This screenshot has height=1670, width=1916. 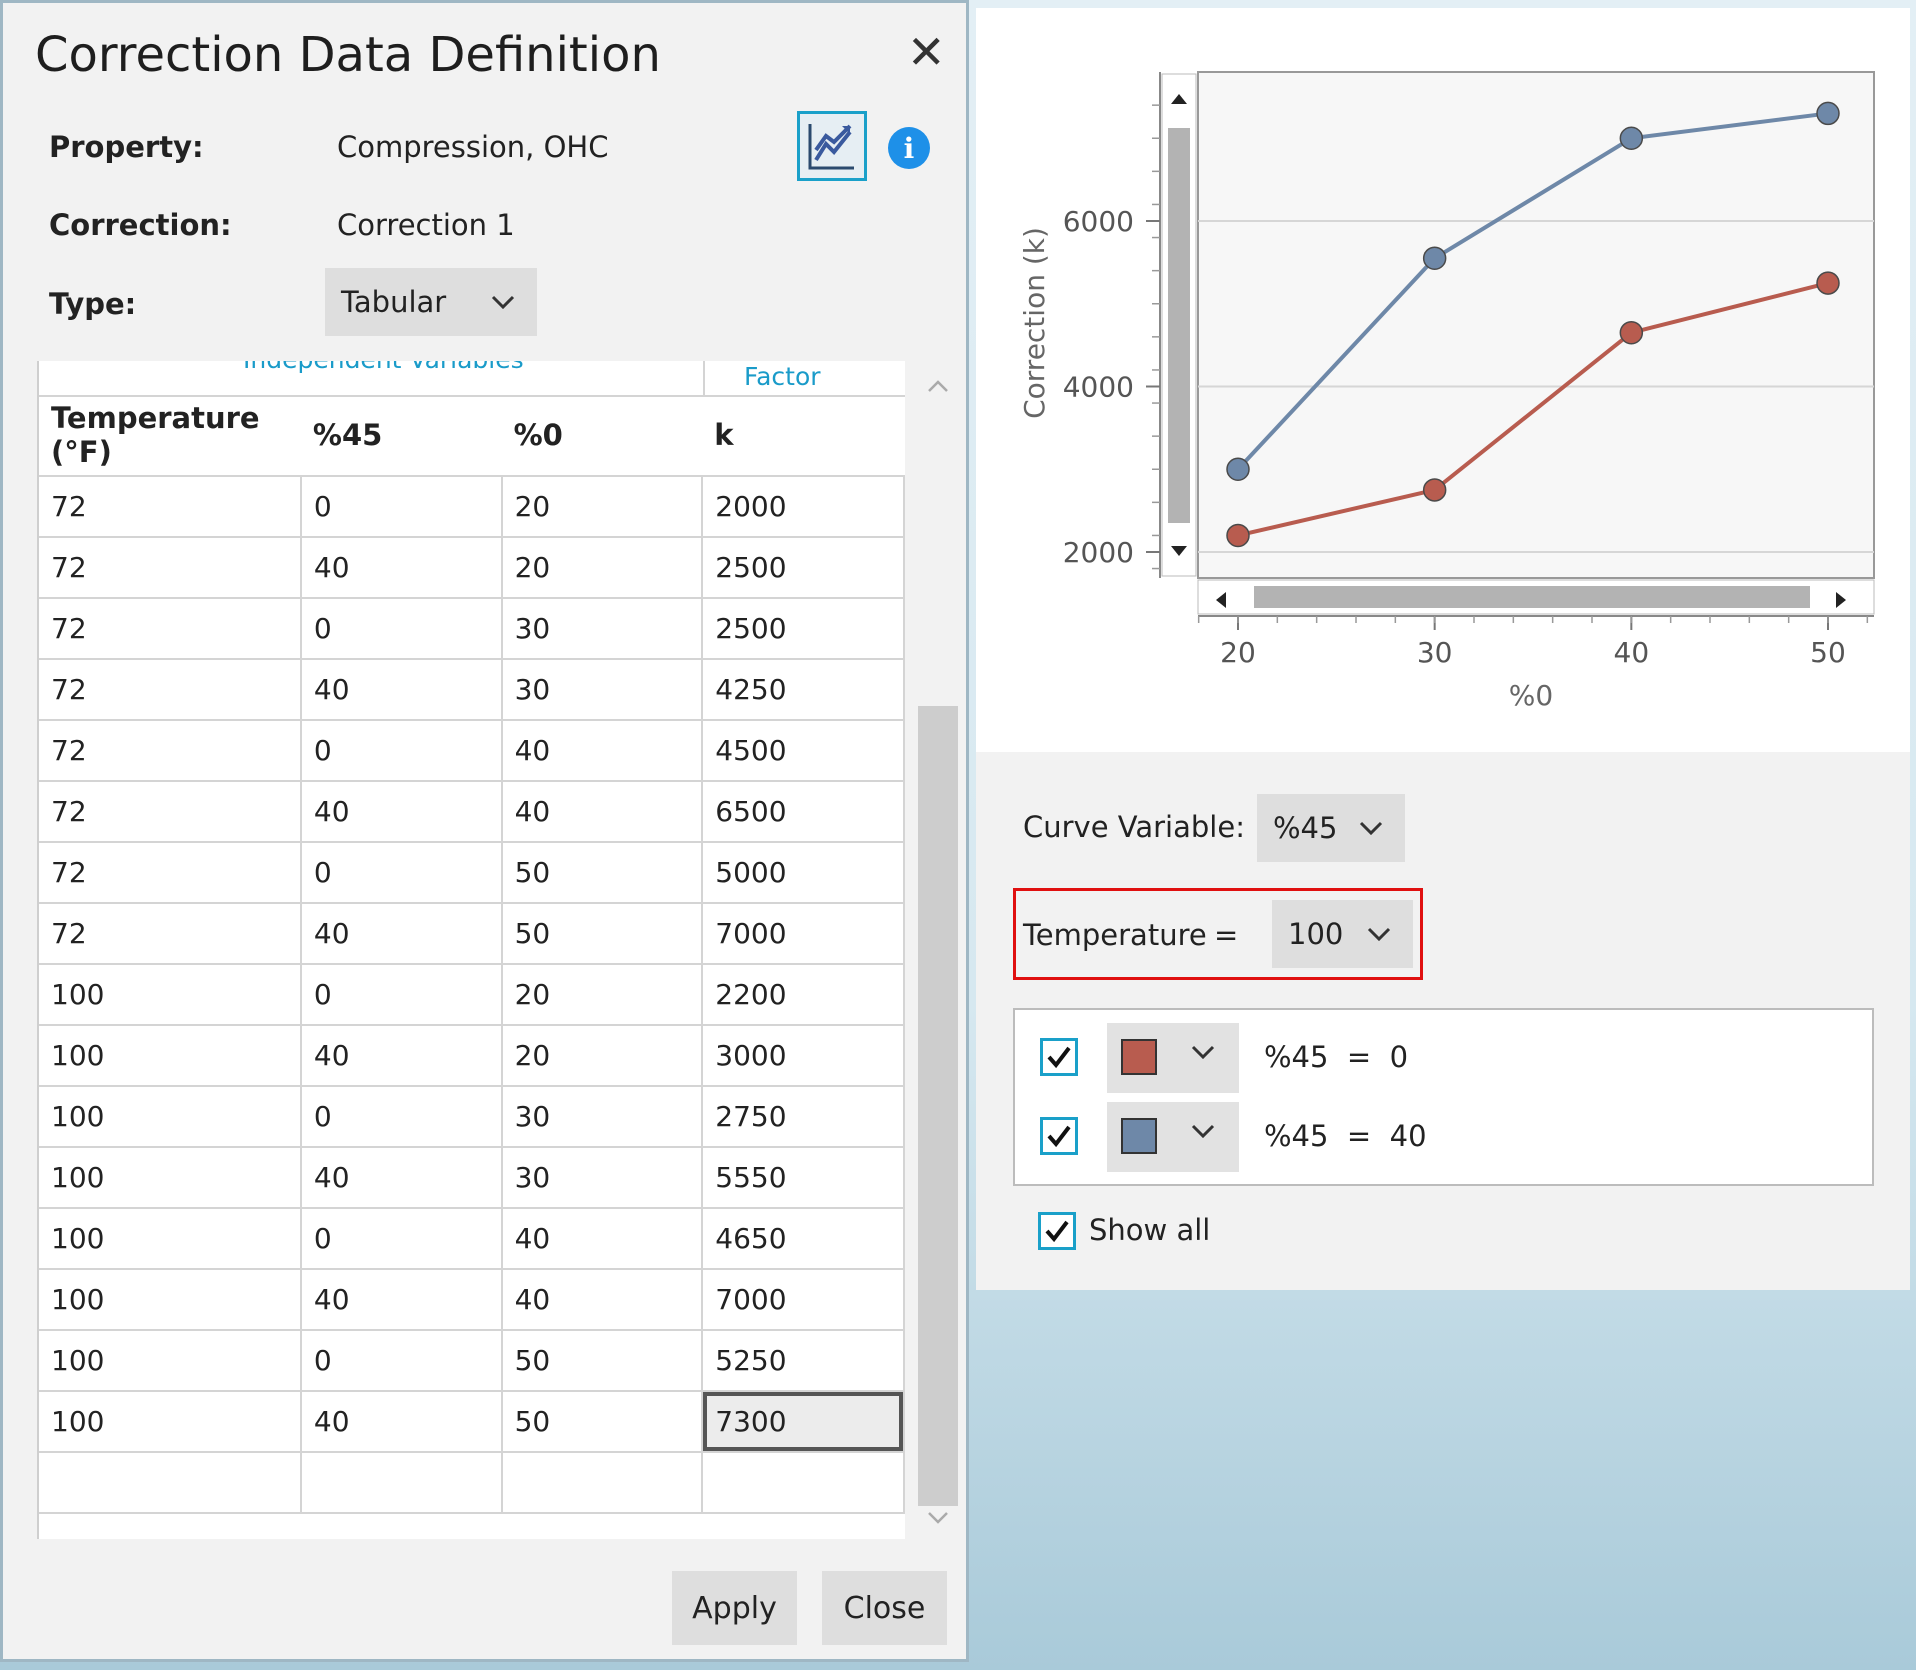 What do you see at coordinates (472, 1483) in the screenshot?
I see `table-row` at bounding box center [472, 1483].